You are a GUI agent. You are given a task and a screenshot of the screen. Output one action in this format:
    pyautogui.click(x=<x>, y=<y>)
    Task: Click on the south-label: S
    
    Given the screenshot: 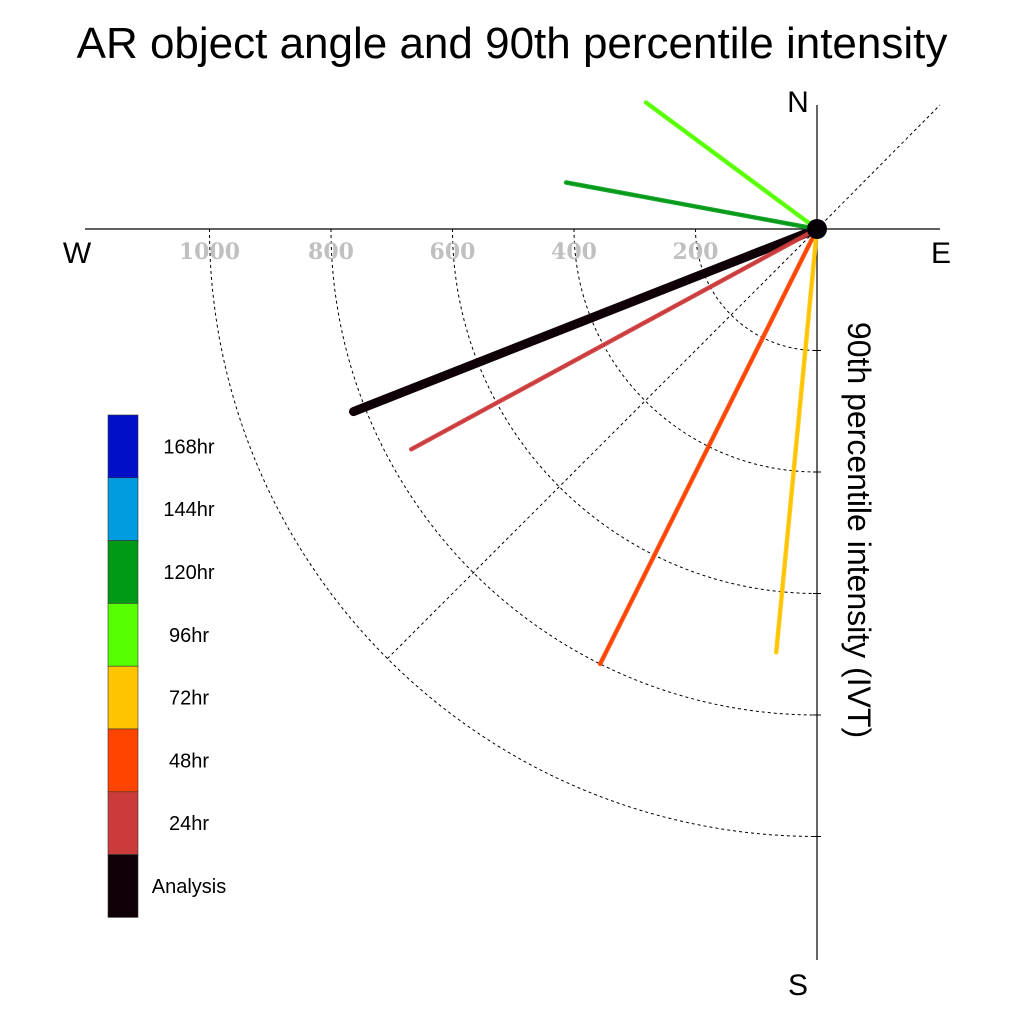 What is the action you would take?
    pyautogui.click(x=798, y=985)
    